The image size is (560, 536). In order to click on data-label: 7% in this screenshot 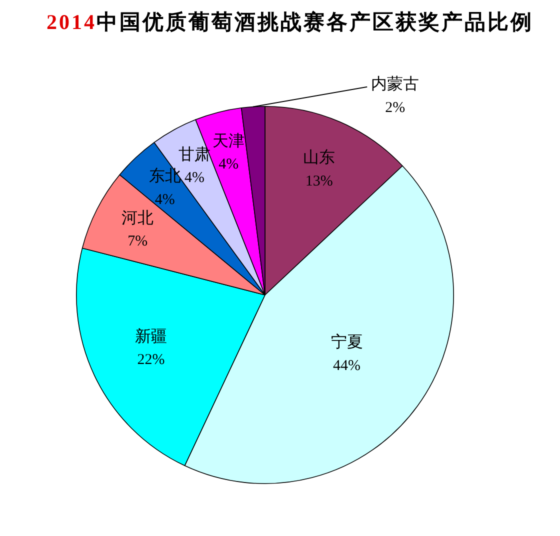, I will do `click(138, 242)`.